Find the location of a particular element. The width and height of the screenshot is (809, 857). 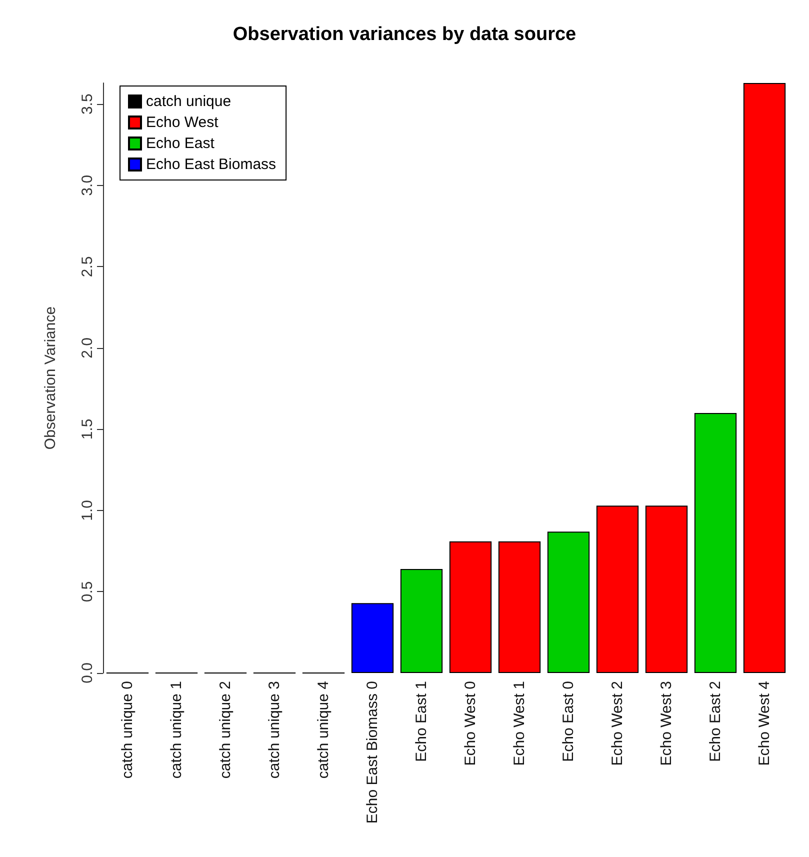

x-tick-label: Echo West 0 is located at coordinates (470, 723).